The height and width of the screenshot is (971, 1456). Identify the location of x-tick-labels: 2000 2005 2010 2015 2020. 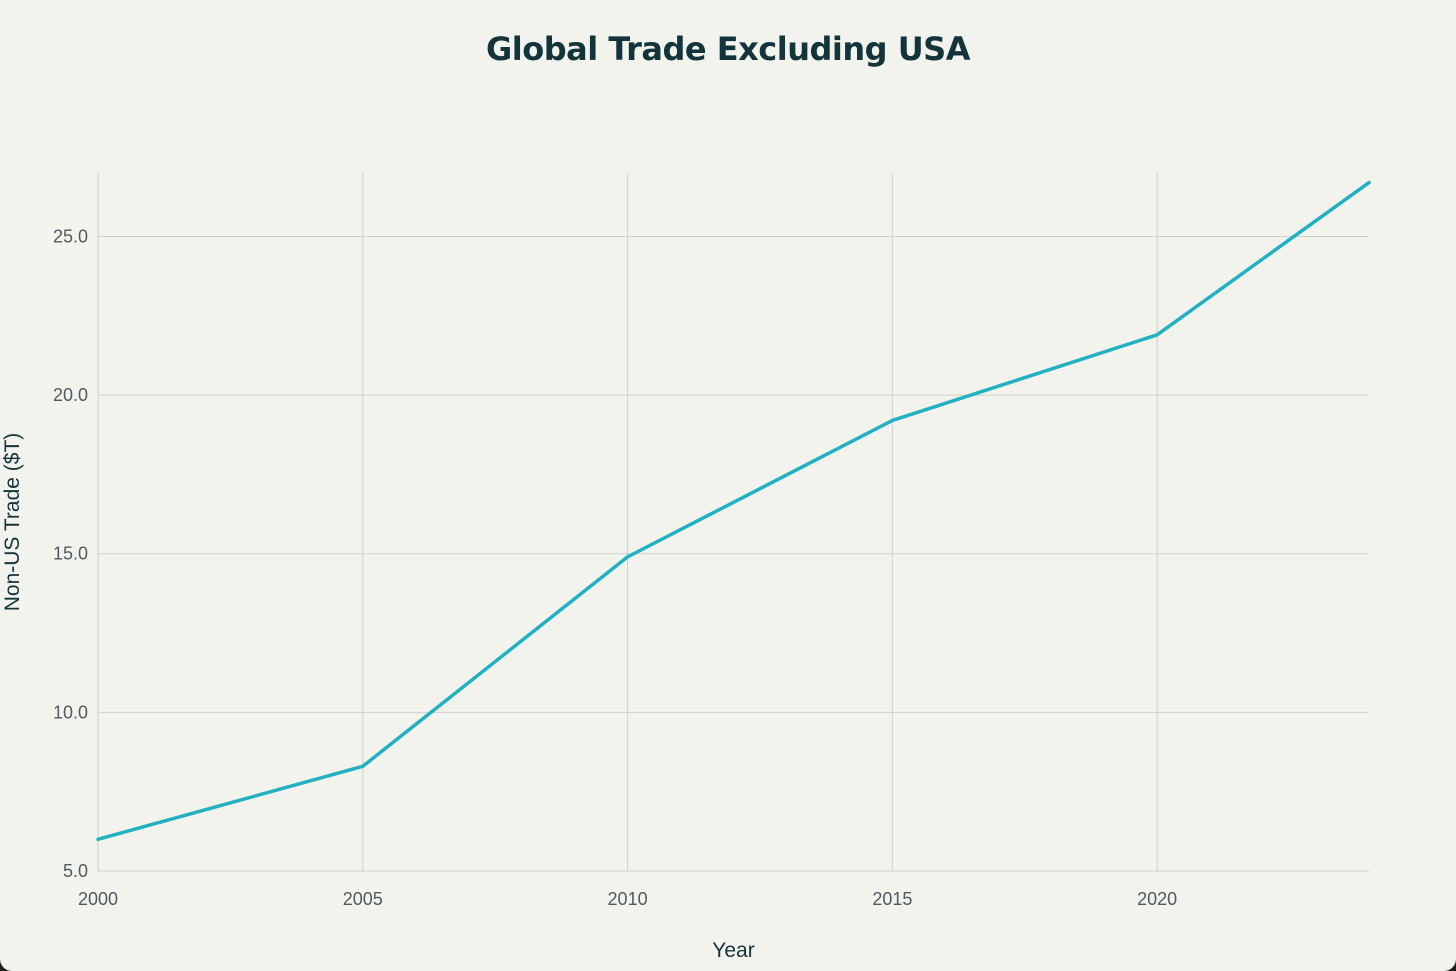
(627, 899).